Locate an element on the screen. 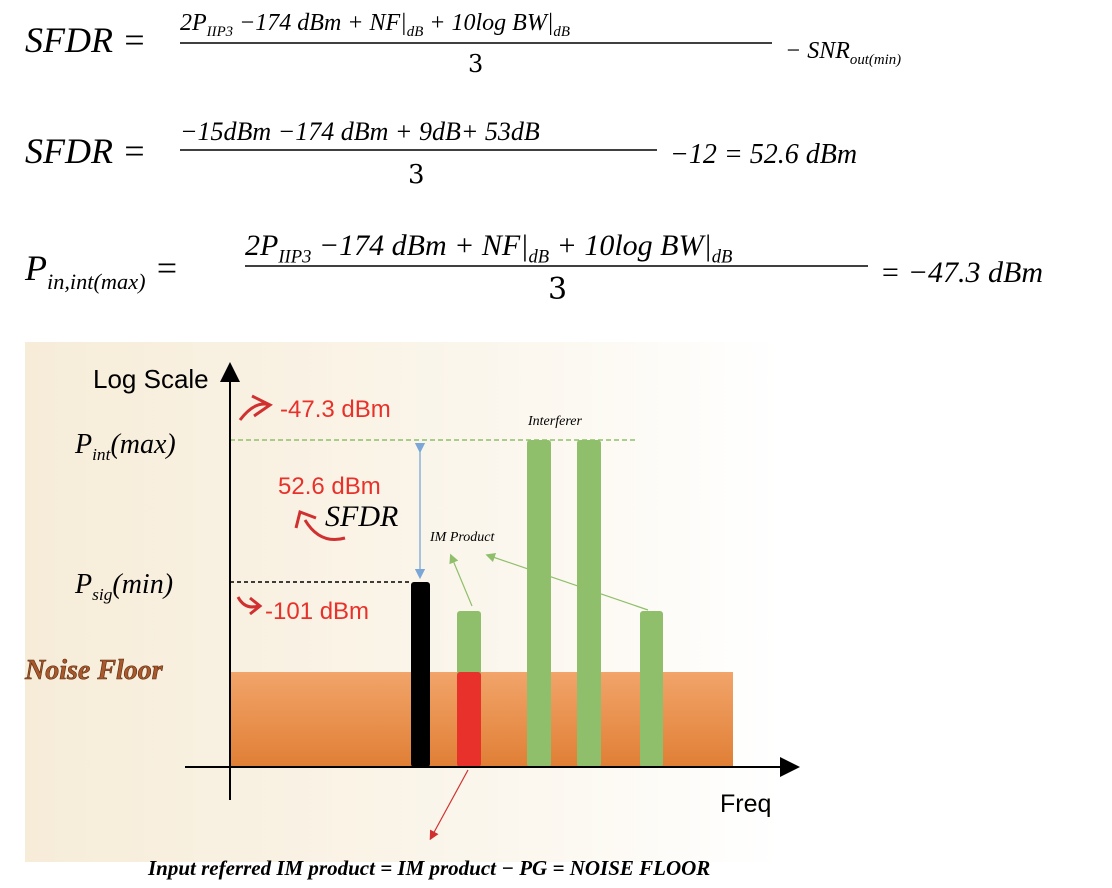 Image resolution: width=1112 pixels, height=888 pixels. noise-floor-label: Noise Floor is located at coordinates (94, 670).